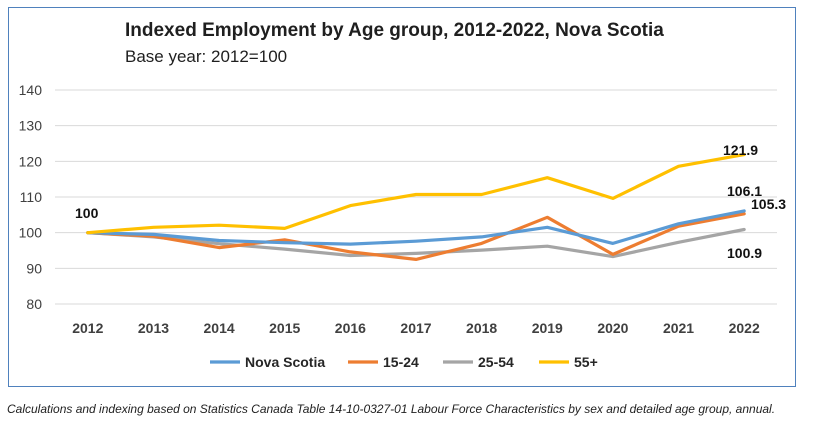 This screenshot has width=838, height=425. I want to click on y-tick-label: 80, so click(34, 304).